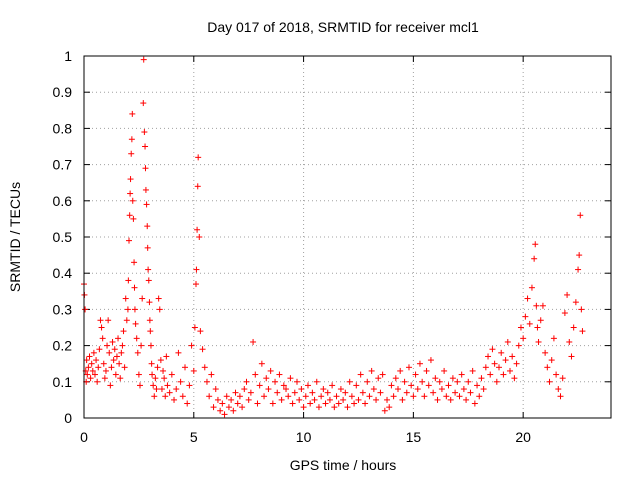  What do you see at coordinates (304, 437) in the screenshot?
I see `x-tick-label: 10` at bounding box center [304, 437].